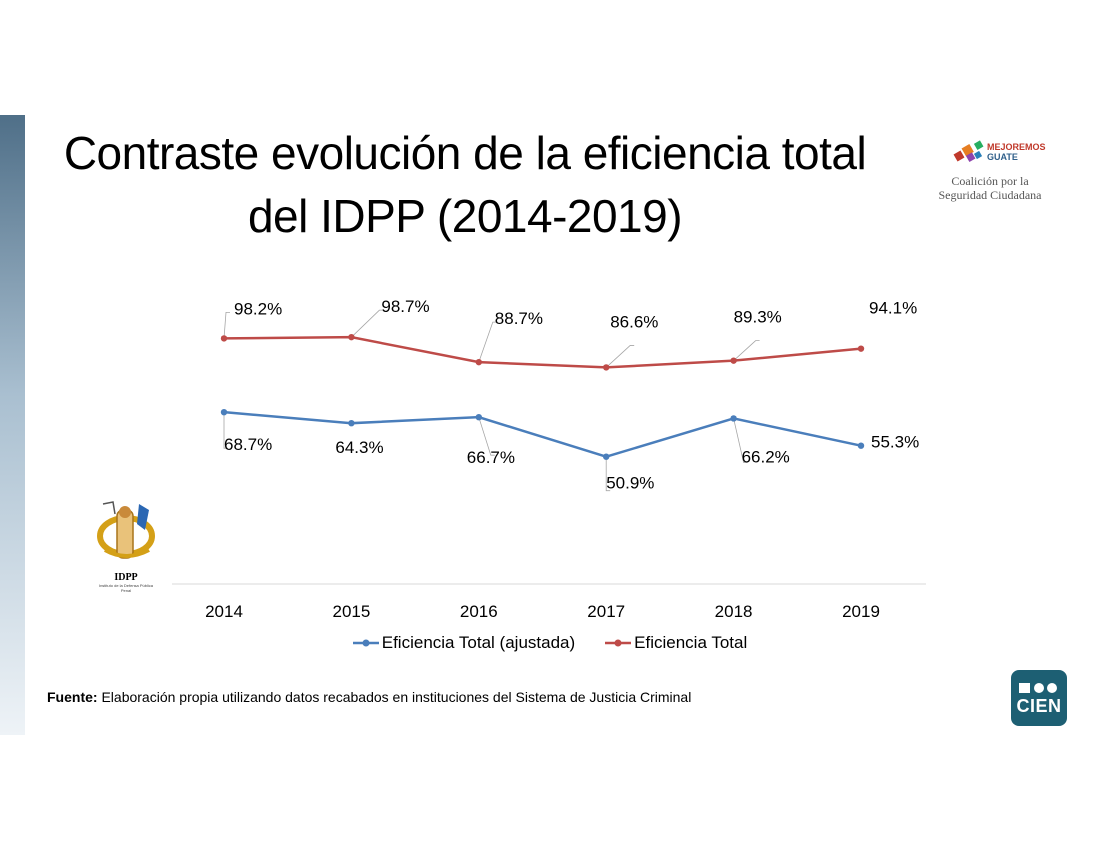 This screenshot has height=850, width=1100. Describe the element at coordinates (478, 642) in the screenshot. I see `legend-label-ajustada: Eficiencia Total (ajustada)` at that location.